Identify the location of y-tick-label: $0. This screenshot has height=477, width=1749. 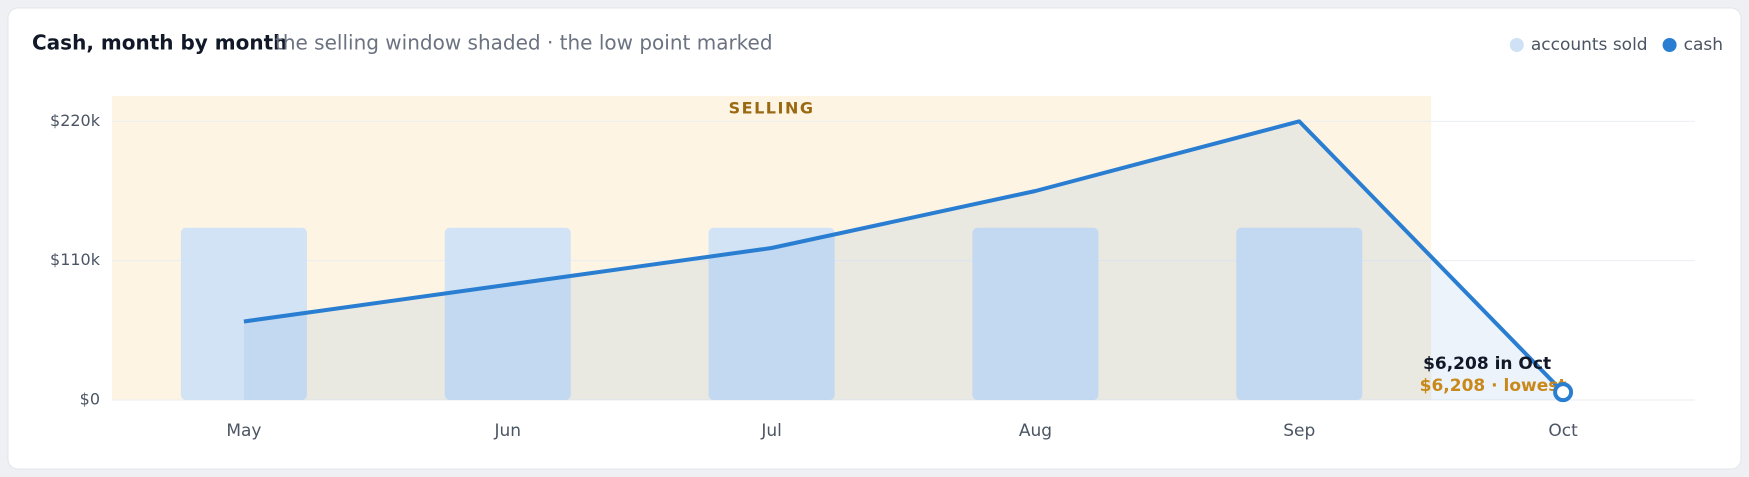
(90, 399).